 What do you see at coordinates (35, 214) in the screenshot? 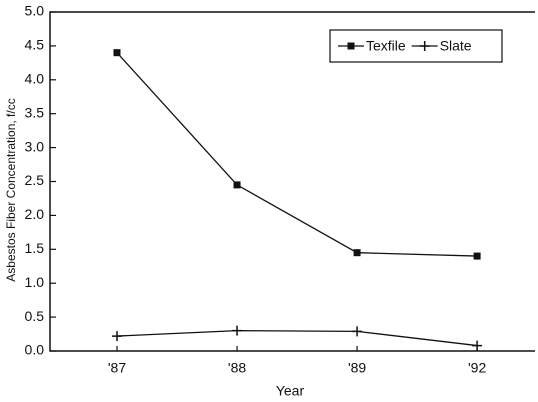
I see `y-tick-label: 2.0` at bounding box center [35, 214].